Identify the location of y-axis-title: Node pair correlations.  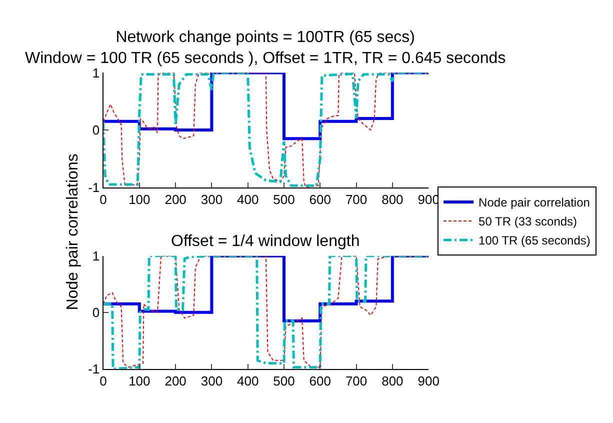
(73, 232).